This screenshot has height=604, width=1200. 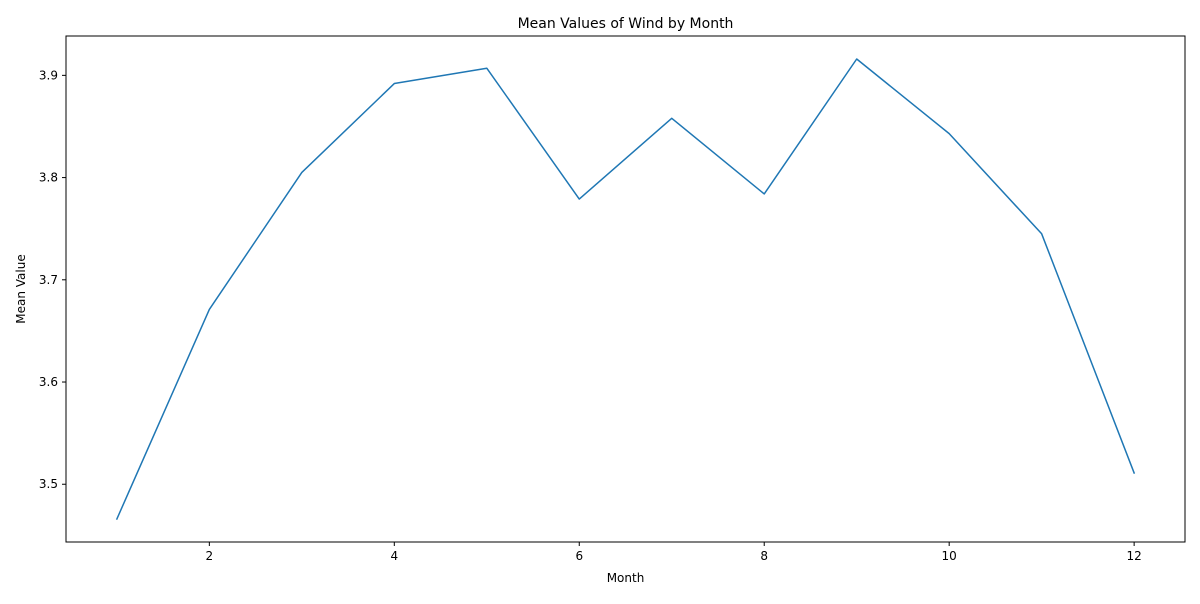 I want to click on chart-title: Mean Values of Wind by Month, so click(x=626, y=24).